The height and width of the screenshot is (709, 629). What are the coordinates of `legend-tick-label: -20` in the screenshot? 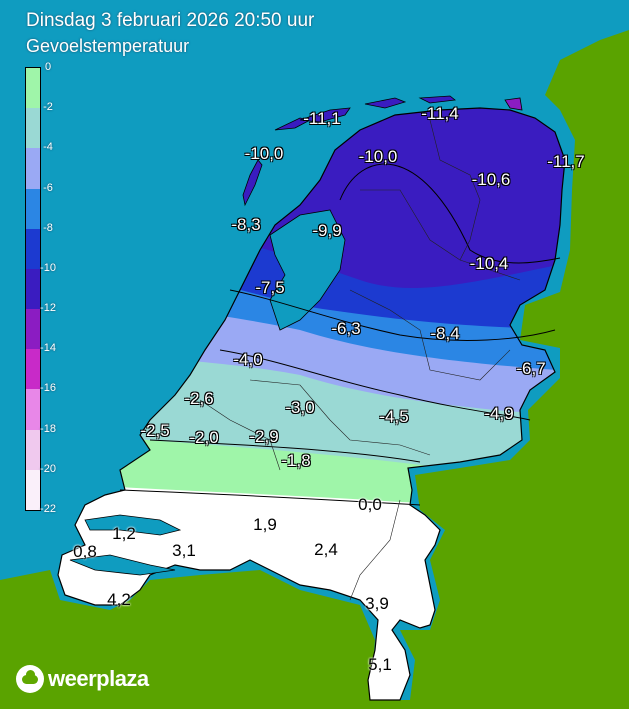 It's located at (48, 468).